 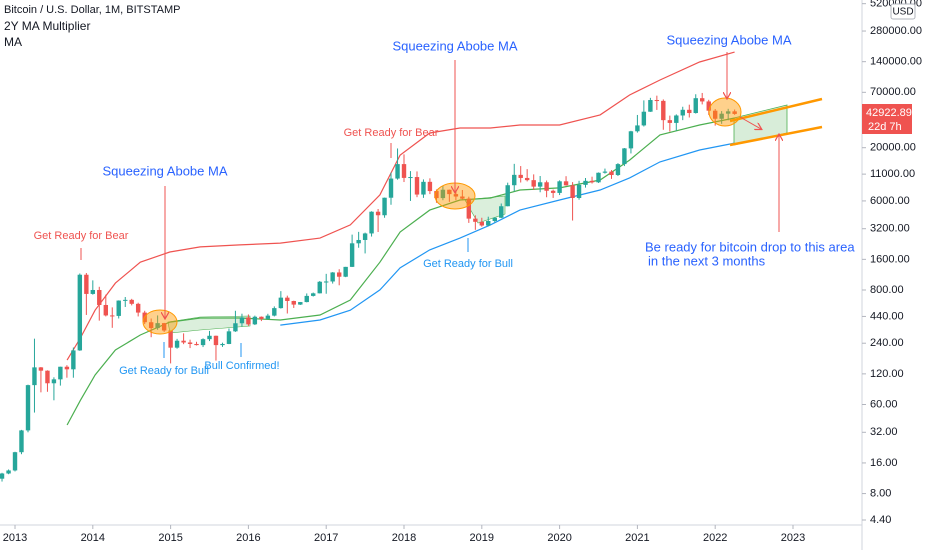 I want to click on y-tick-label: 280000.00, so click(x=896, y=31).